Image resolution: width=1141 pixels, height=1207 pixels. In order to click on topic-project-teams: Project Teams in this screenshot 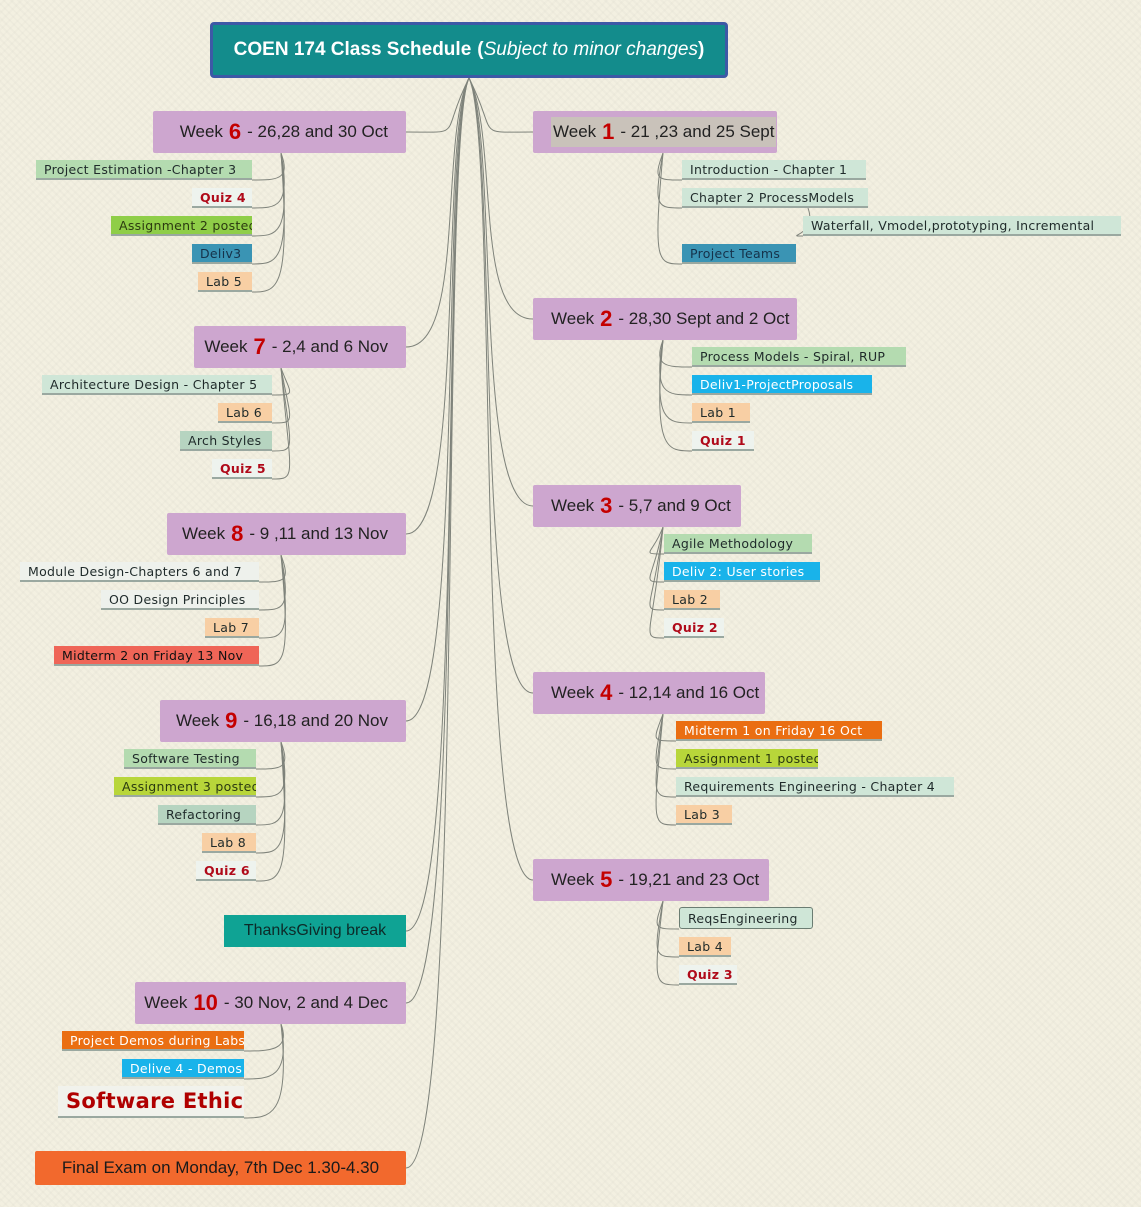, I will do `click(739, 254)`.